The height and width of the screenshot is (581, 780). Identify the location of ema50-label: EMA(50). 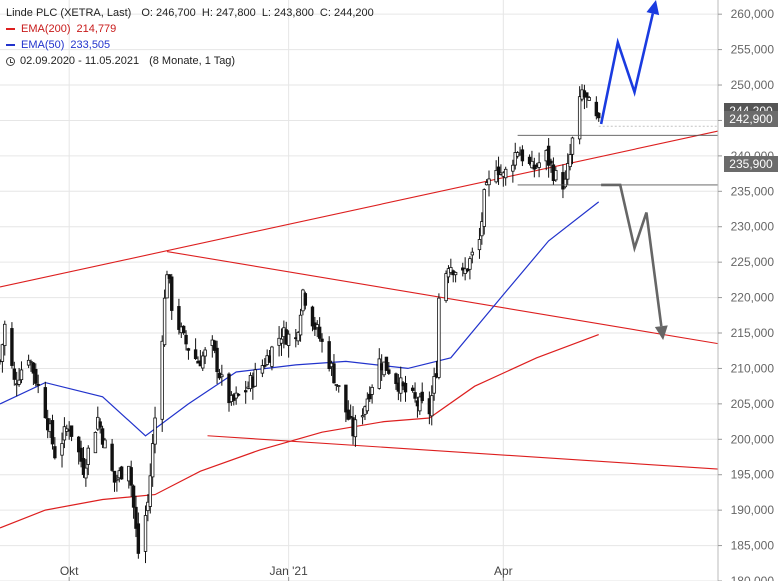
(43, 45).